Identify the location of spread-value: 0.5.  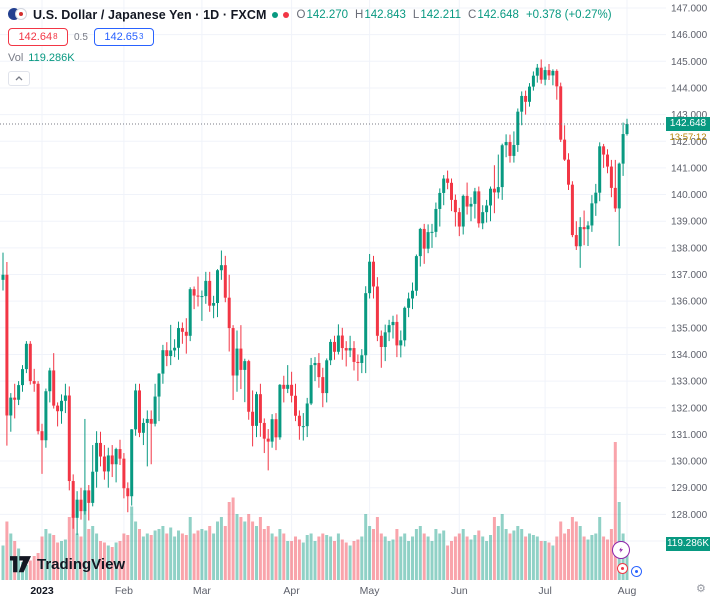
(81, 37).